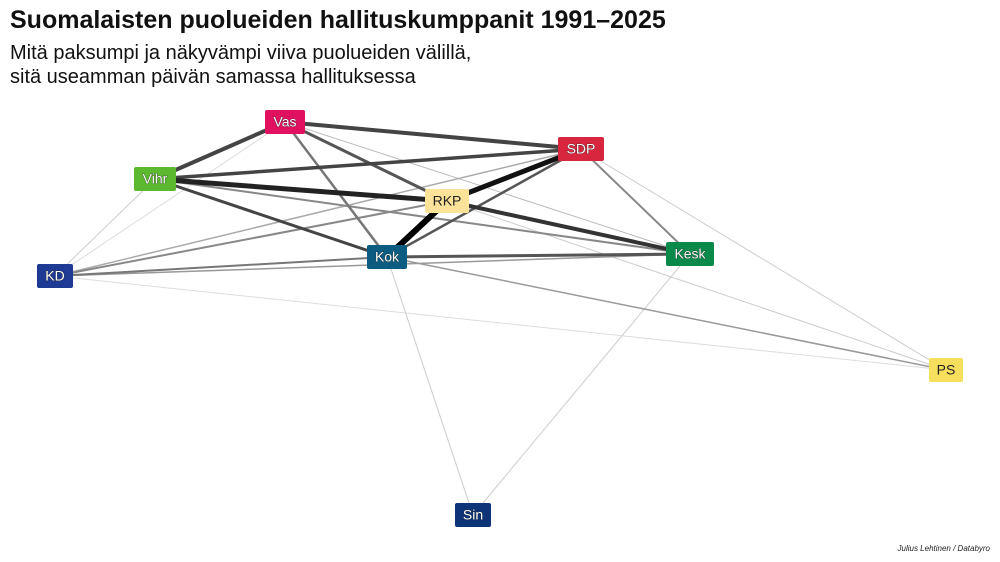  I want to click on node-label: Vas, so click(284, 122).